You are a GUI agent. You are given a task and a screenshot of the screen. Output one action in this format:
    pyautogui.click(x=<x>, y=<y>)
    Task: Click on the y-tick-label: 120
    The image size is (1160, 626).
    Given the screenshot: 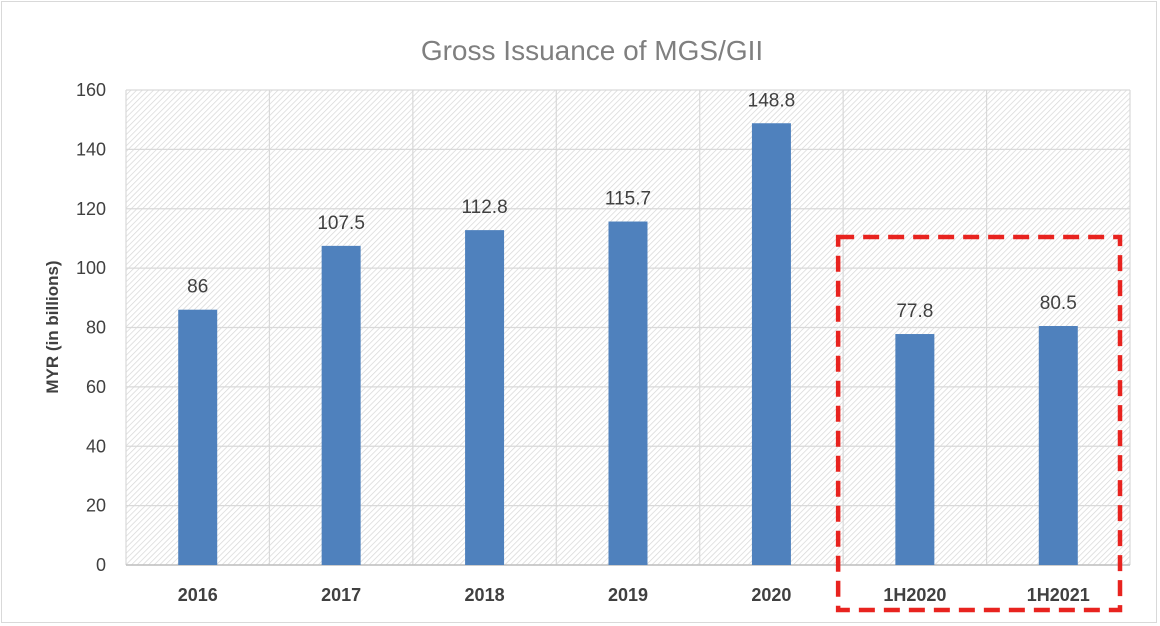 What is the action you would take?
    pyautogui.click(x=91, y=209)
    